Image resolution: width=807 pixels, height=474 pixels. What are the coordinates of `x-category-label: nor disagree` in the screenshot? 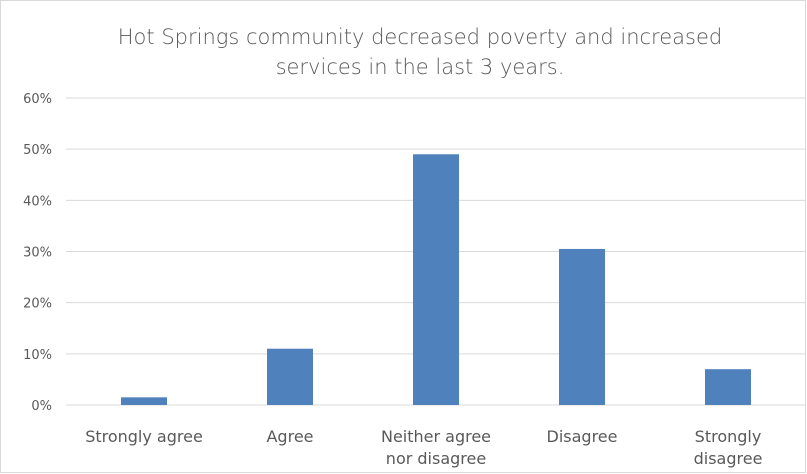 It's located at (436, 458).